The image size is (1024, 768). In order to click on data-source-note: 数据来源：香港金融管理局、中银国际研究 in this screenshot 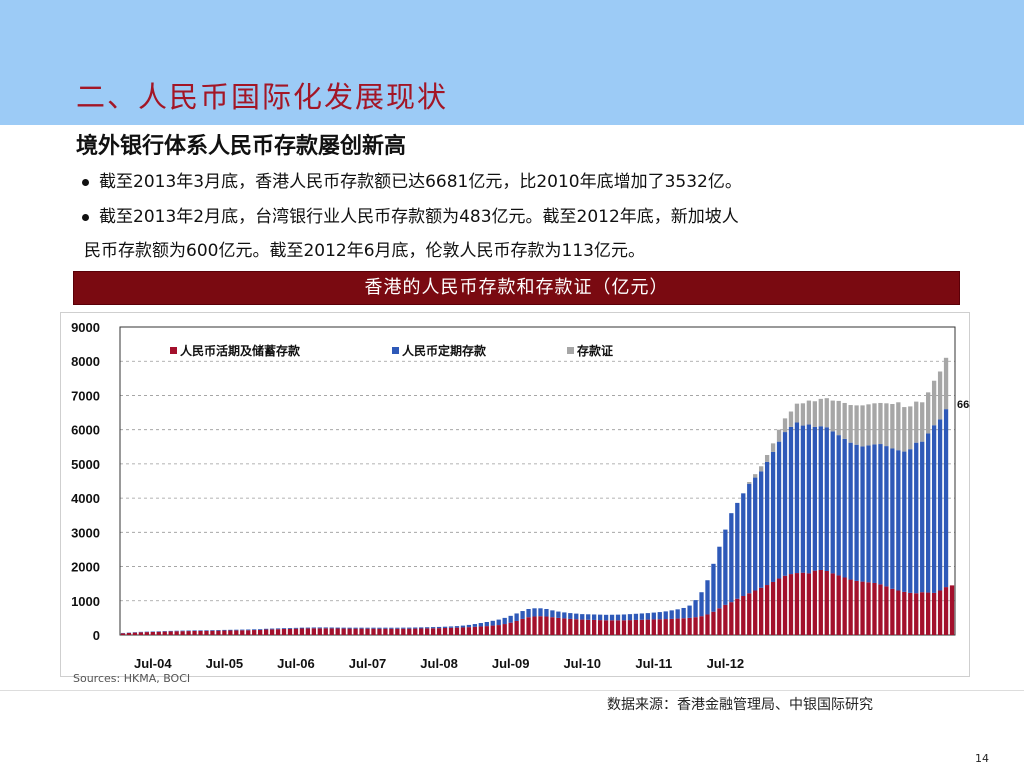, I will do `click(740, 705)`.